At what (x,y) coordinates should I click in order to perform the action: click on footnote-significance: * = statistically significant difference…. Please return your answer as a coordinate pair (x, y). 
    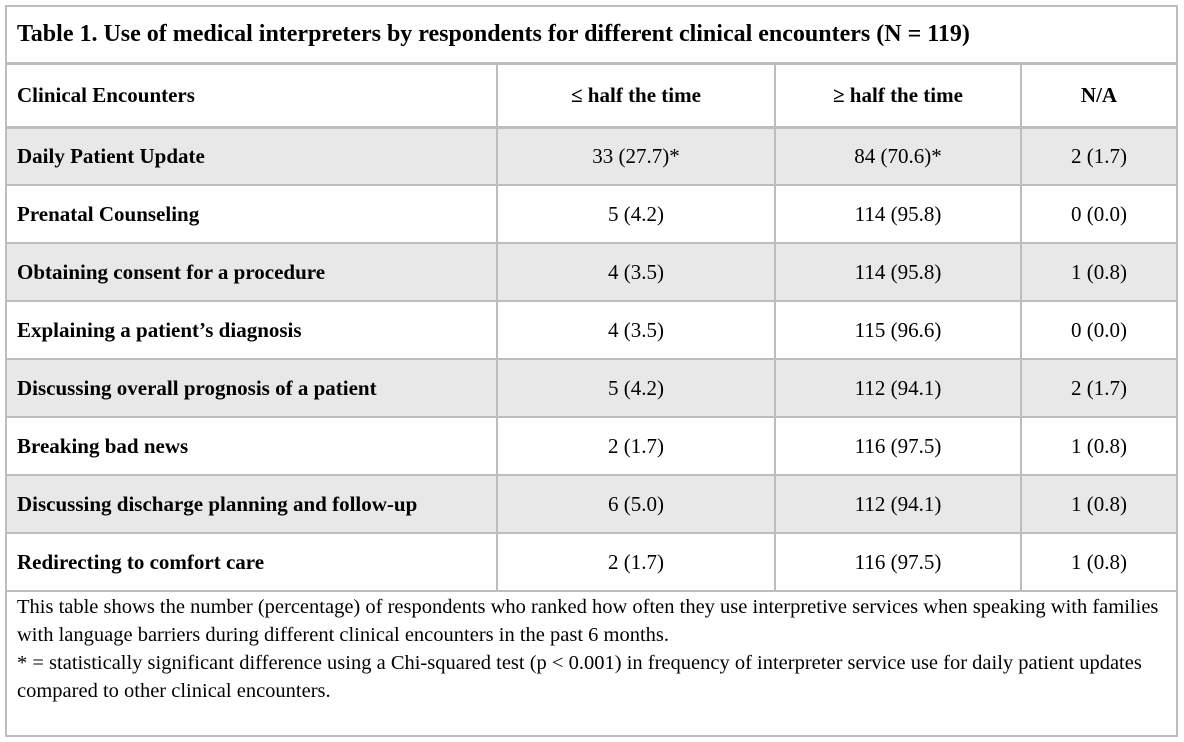
    Looking at the image, I should click on (579, 677).